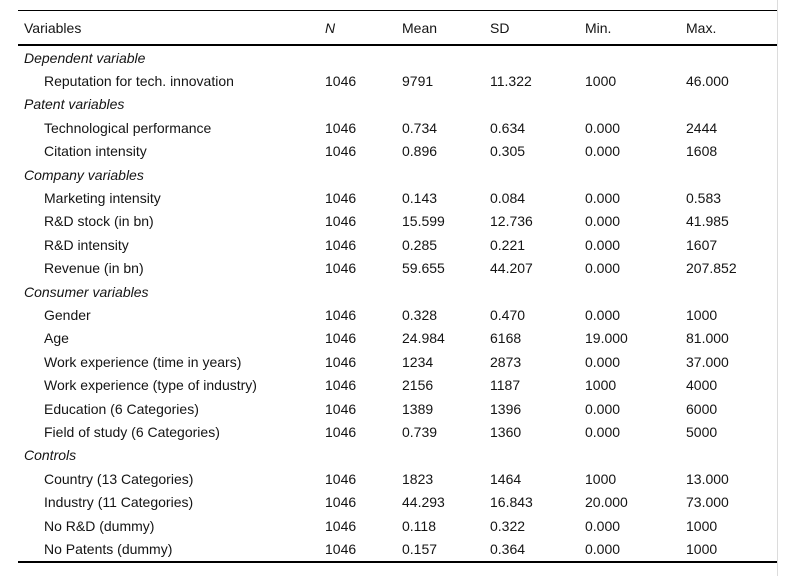 This screenshot has width=788, height=576. What do you see at coordinates (418, 478) in the screenshot?
I see `cell-mean: 1823` at bounding box center [418, 478].